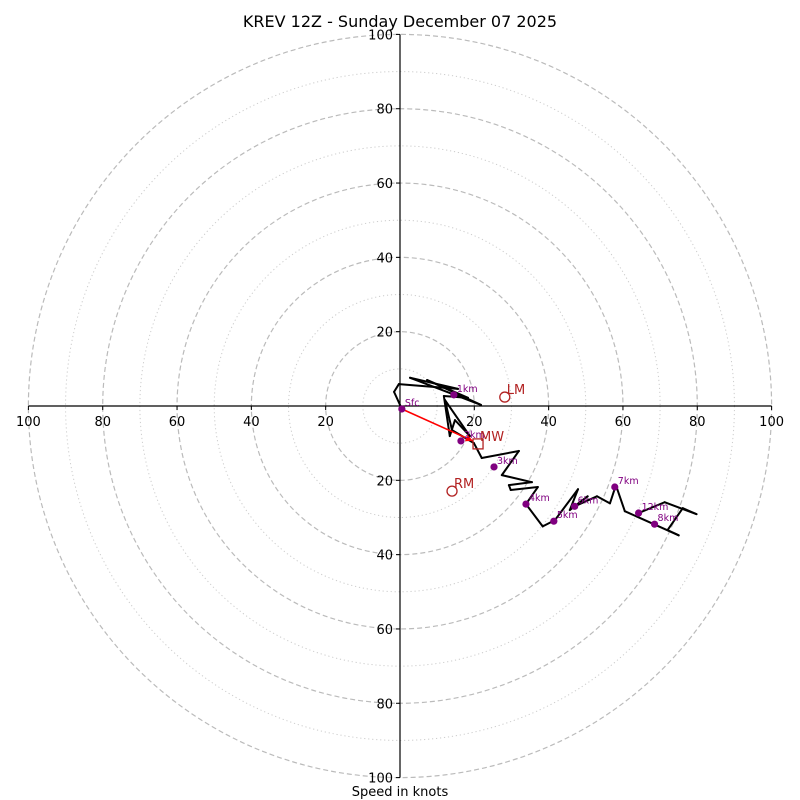  Describe the element at coordinates (469, 438) in the screenshot. I see `mean-wind-arrowhead` at that location.